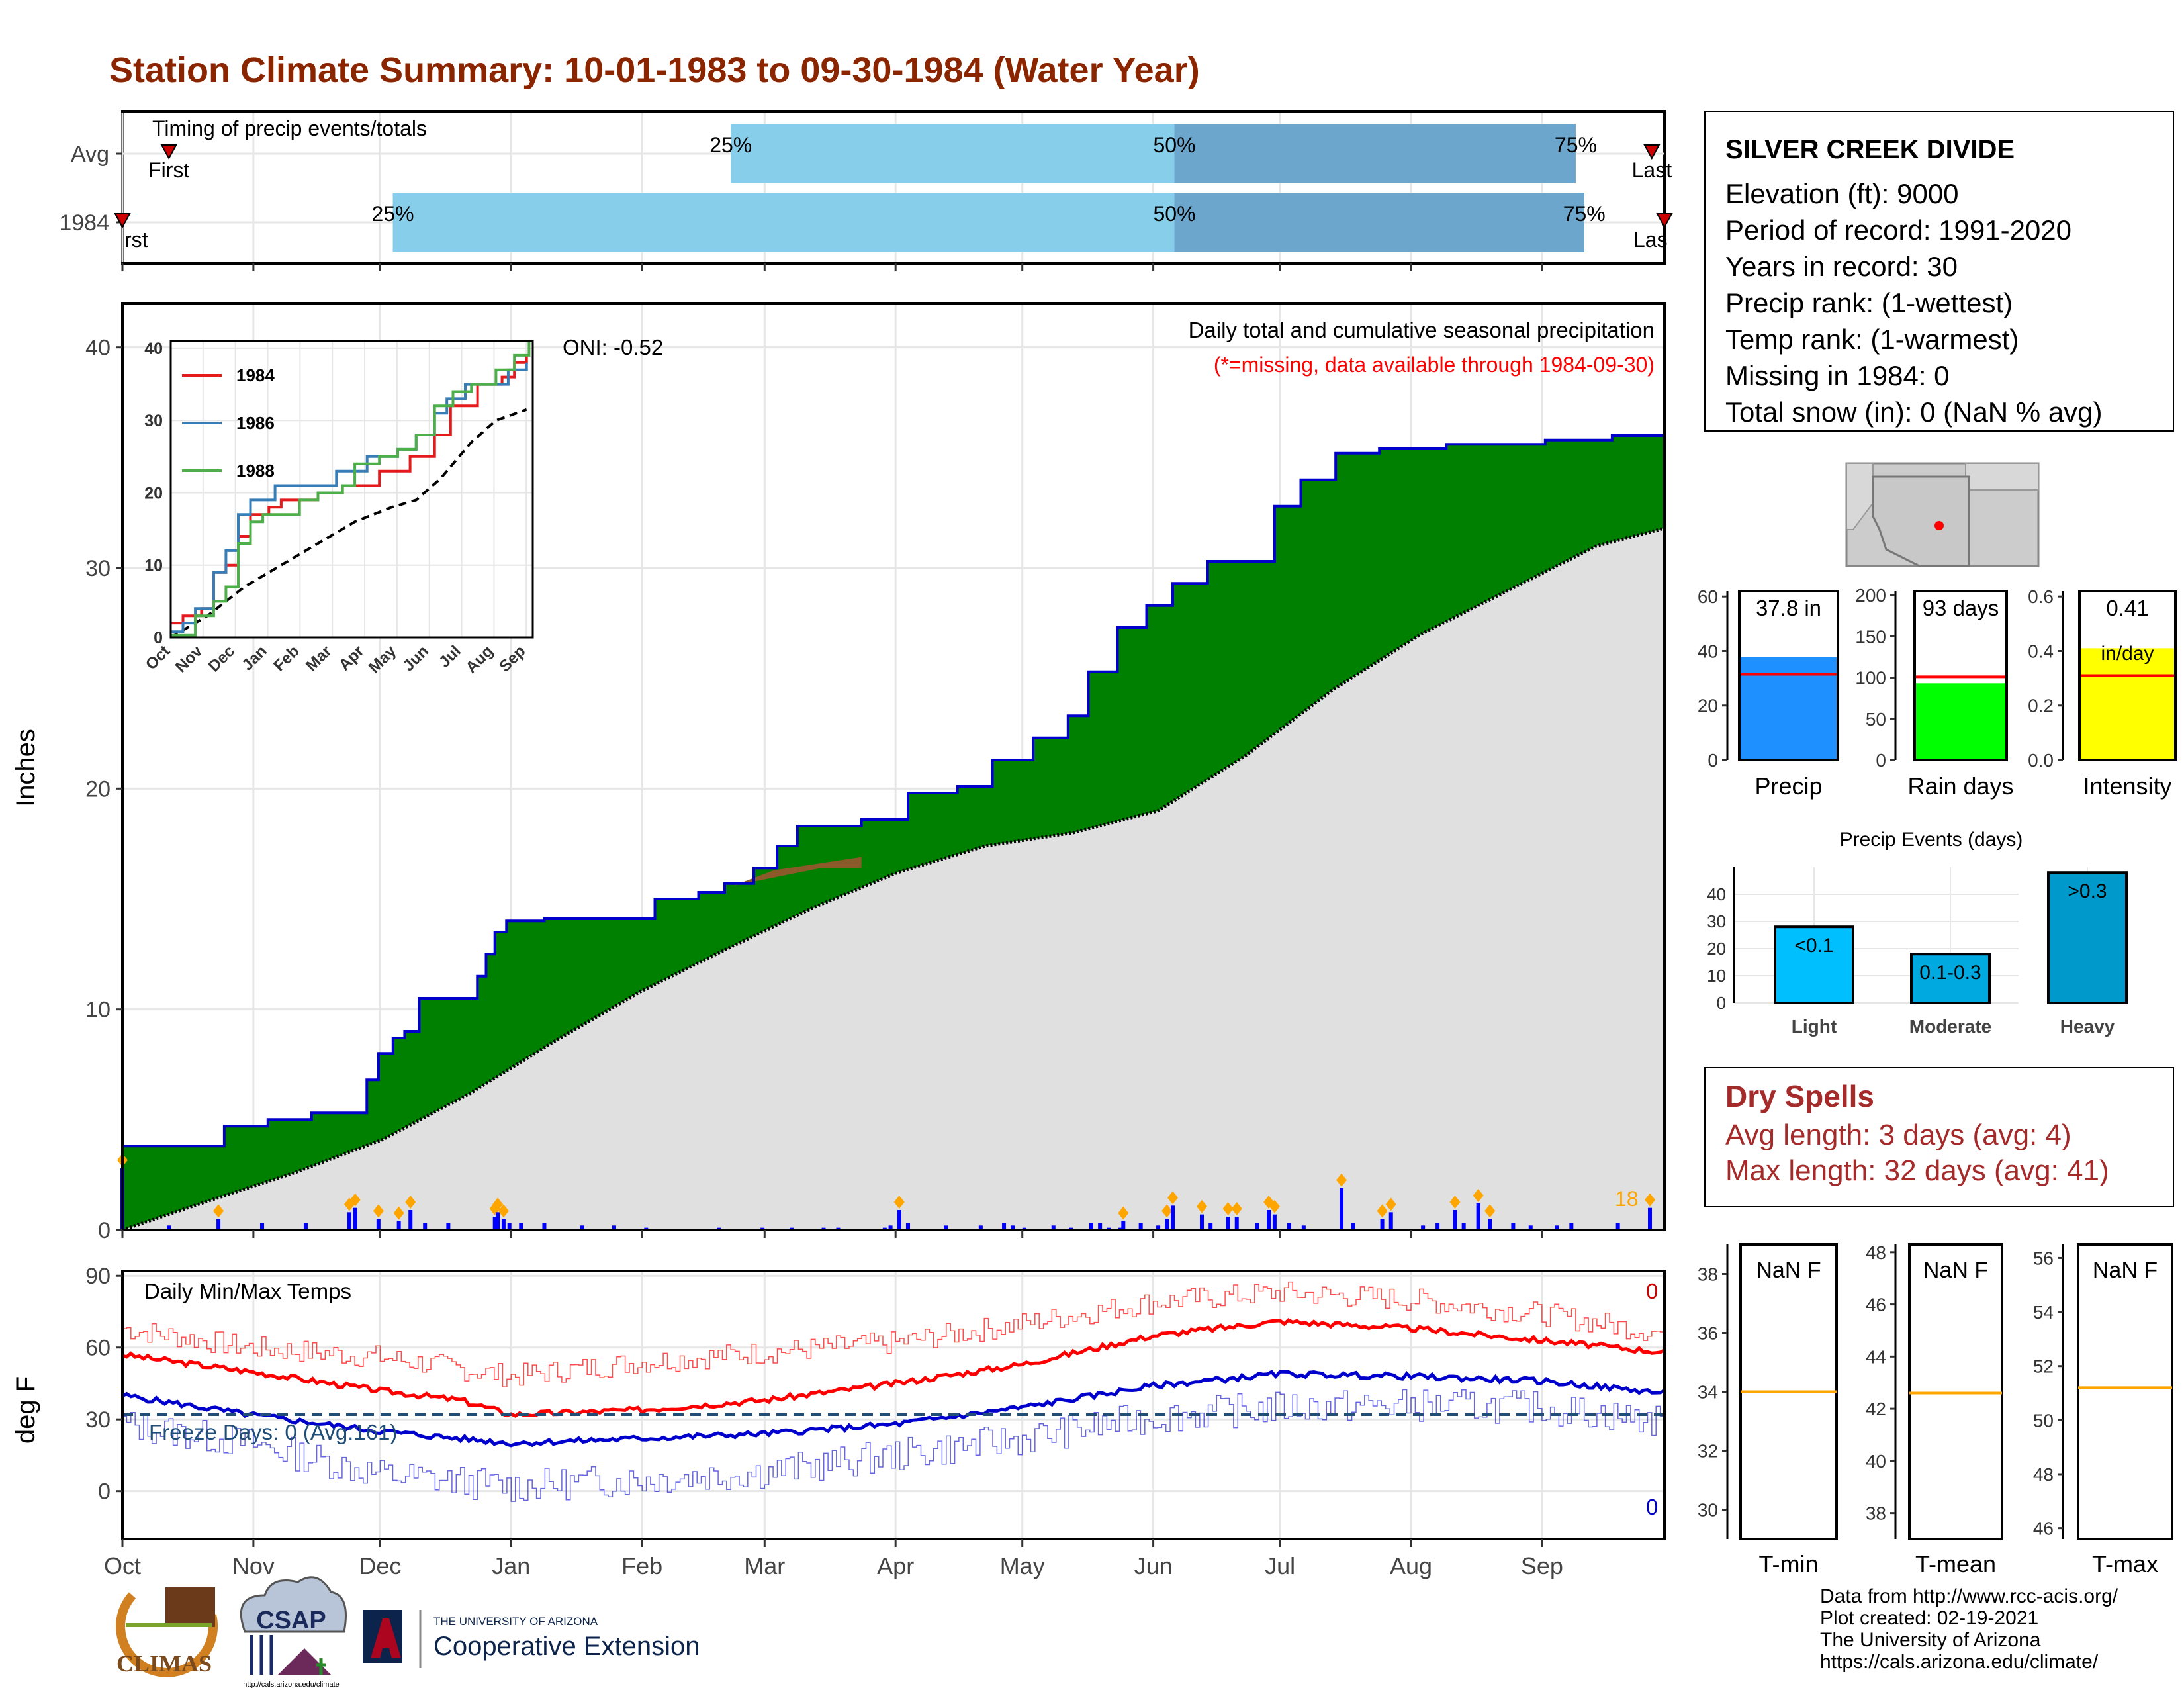 The image size is (2184, 1688). Describe the element at coordinates (893, 1334) in the screenshot. I see `daily-max-temp-line` at that location.